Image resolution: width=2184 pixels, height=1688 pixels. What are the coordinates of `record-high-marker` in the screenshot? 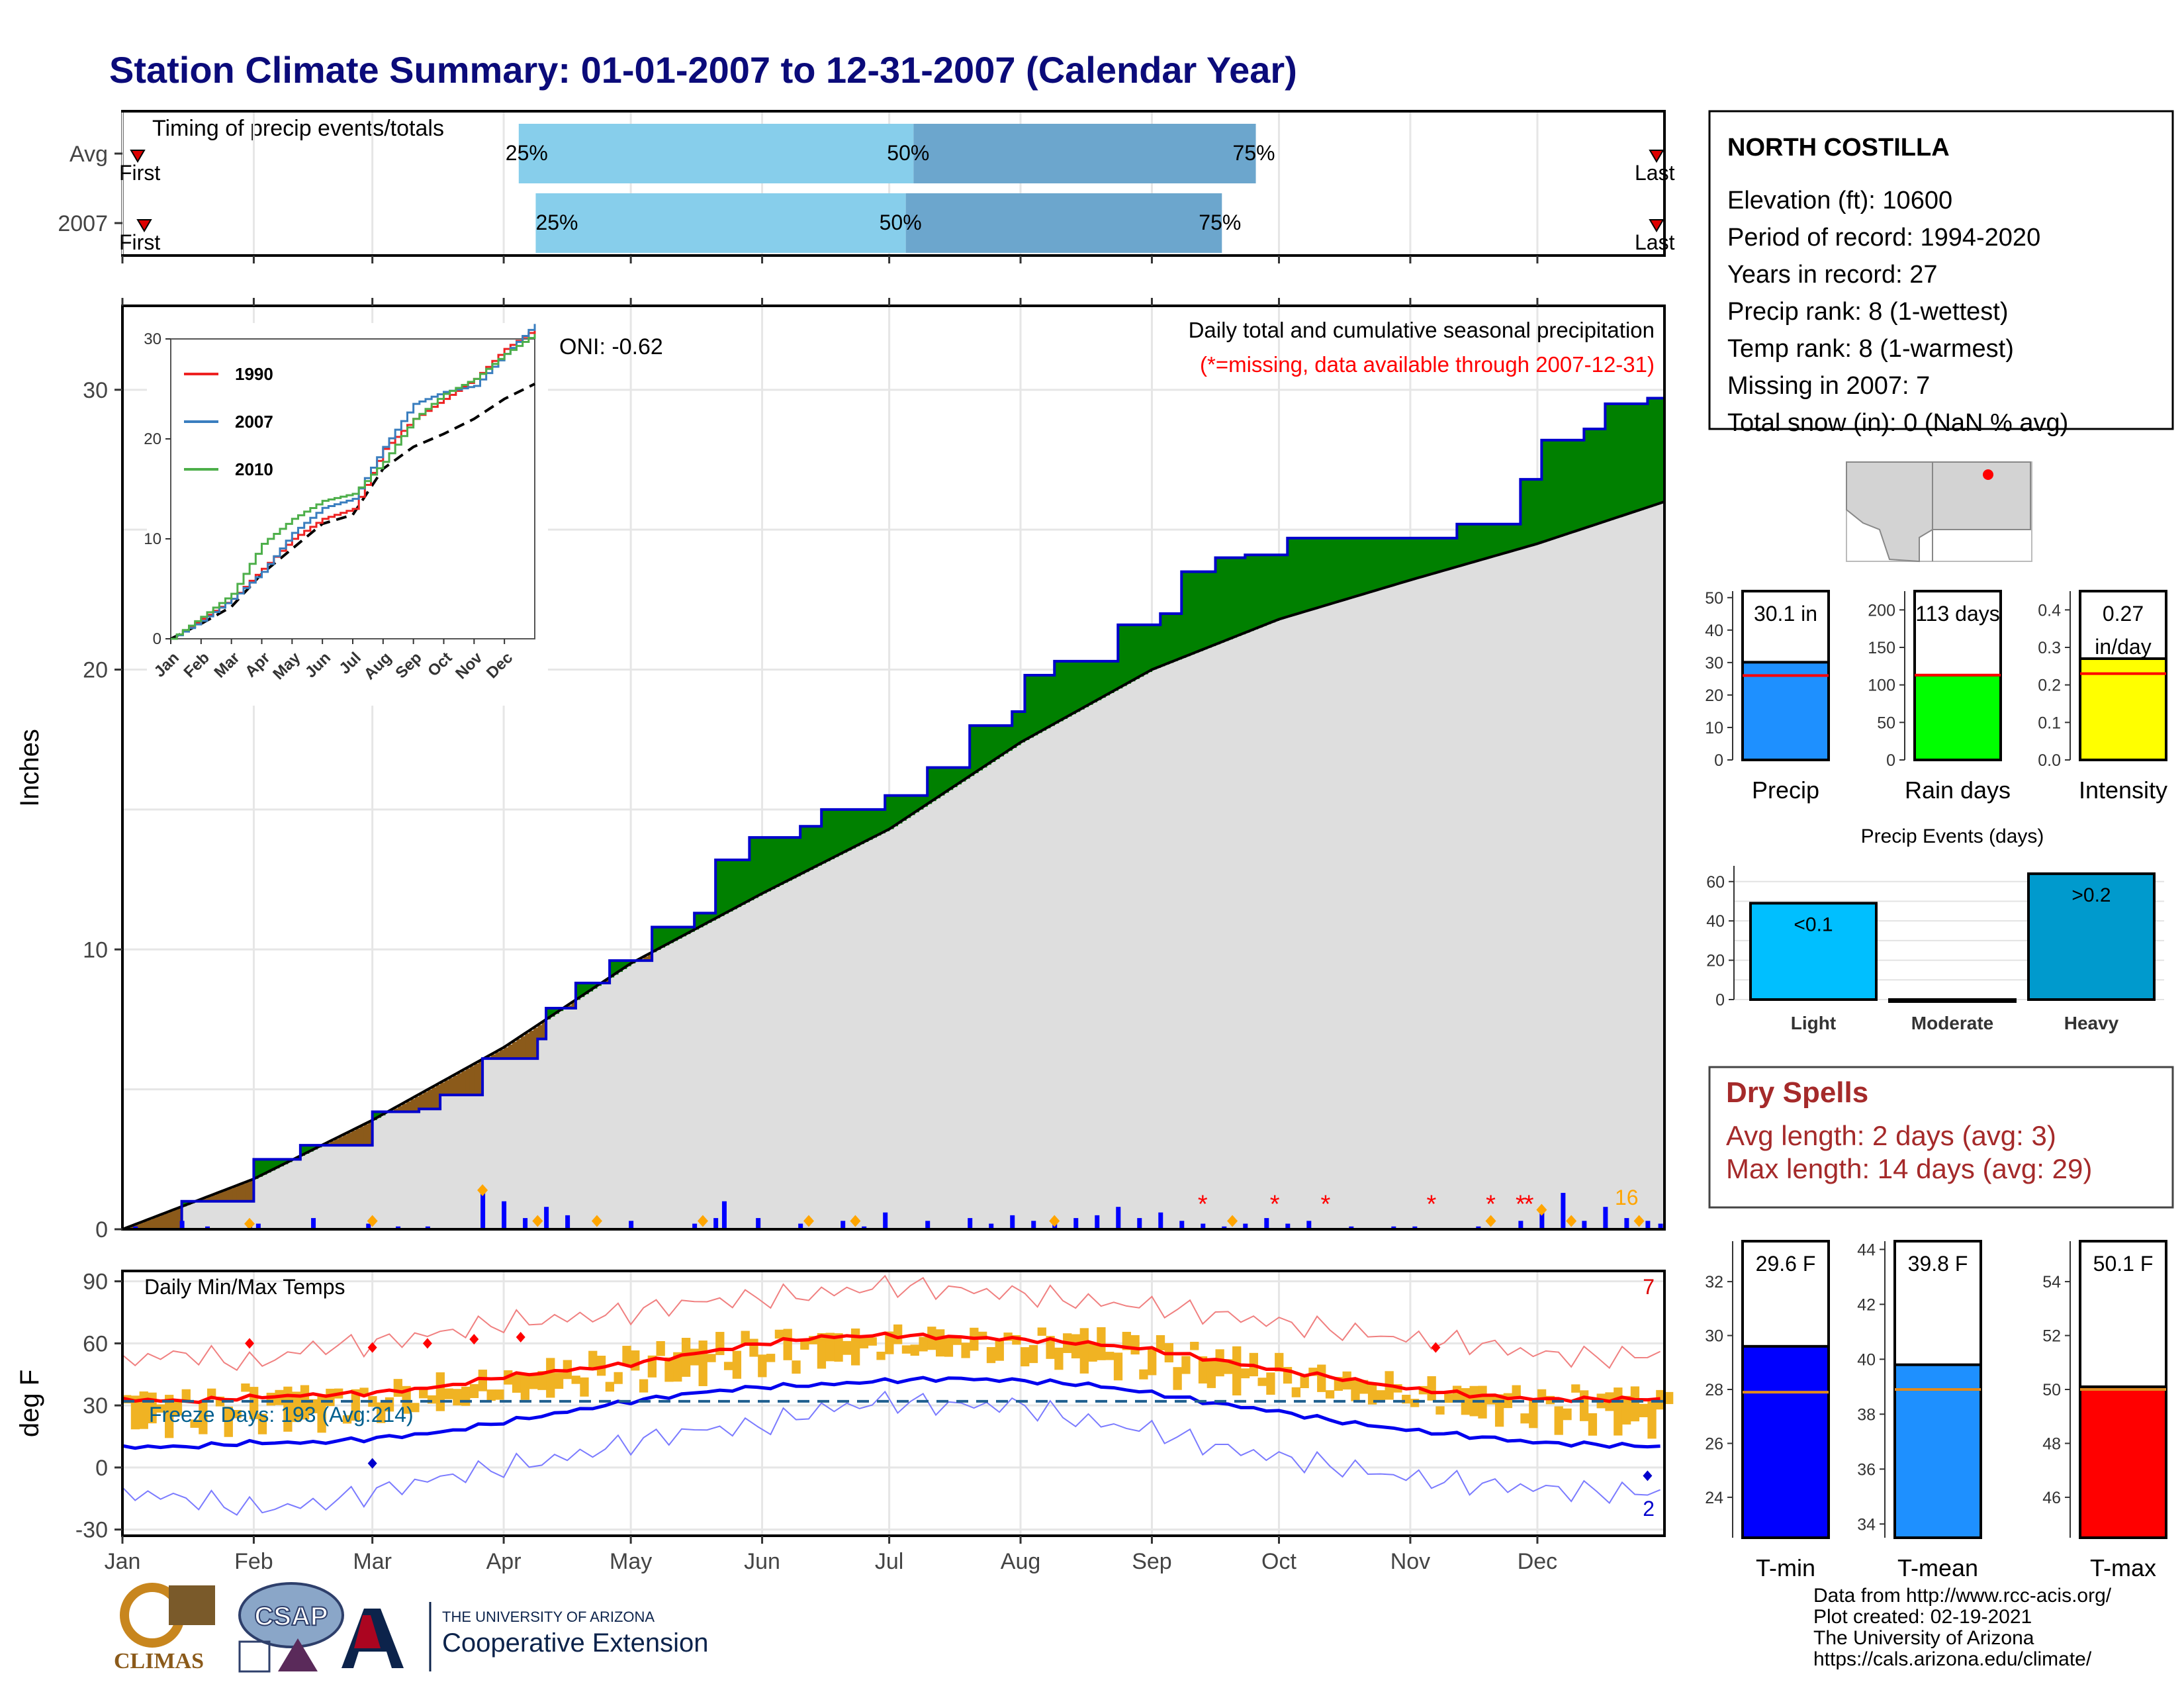 It's located at (250, 1343).